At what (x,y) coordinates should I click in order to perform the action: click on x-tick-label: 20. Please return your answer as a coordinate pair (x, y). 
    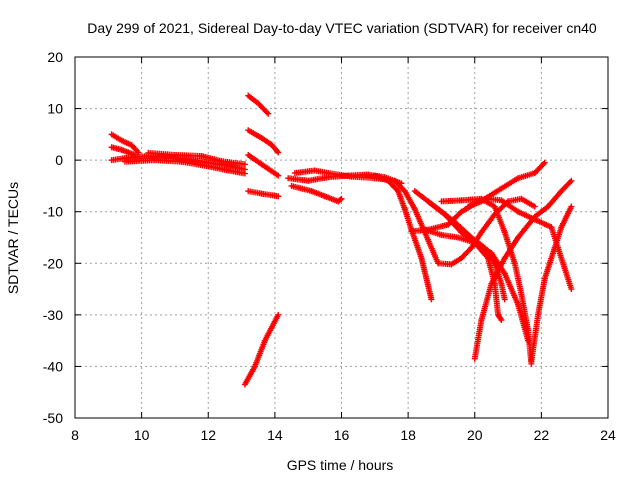
    Looking at the image, I should click on (475, 435).